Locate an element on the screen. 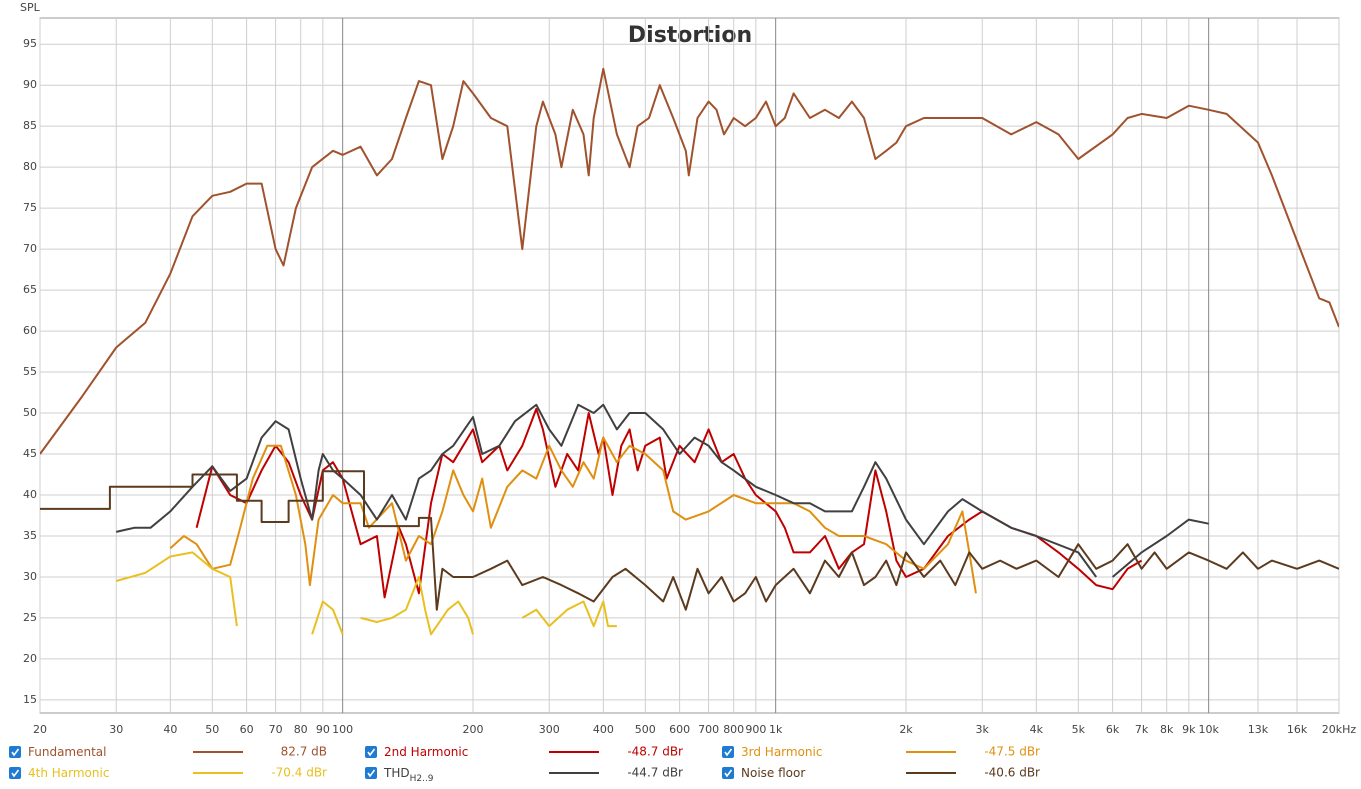 The image size is (1361, 789). x-tick-label: 10k is located at coordinates (1208, 729).